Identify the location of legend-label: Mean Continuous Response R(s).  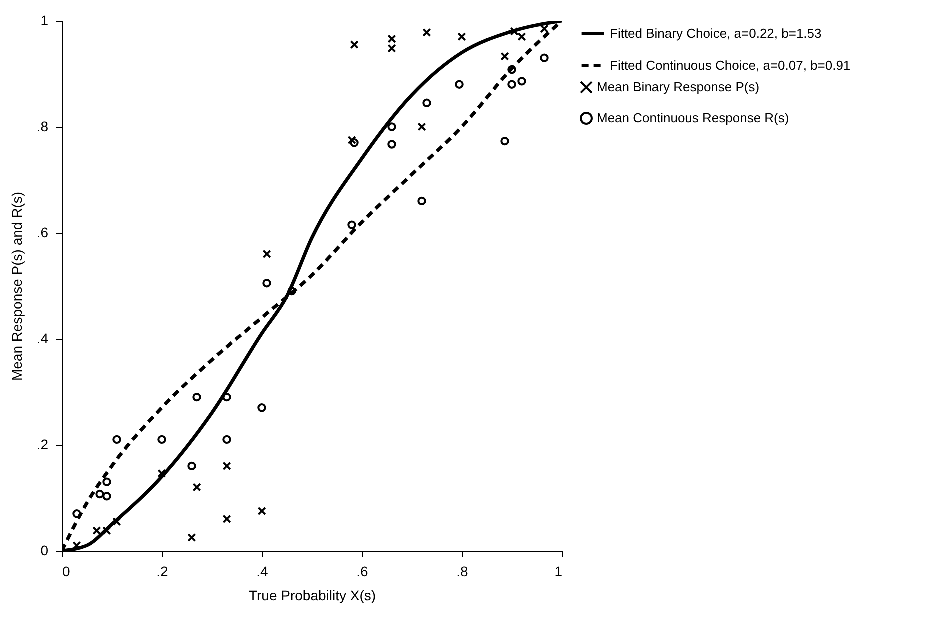
(693, 118).